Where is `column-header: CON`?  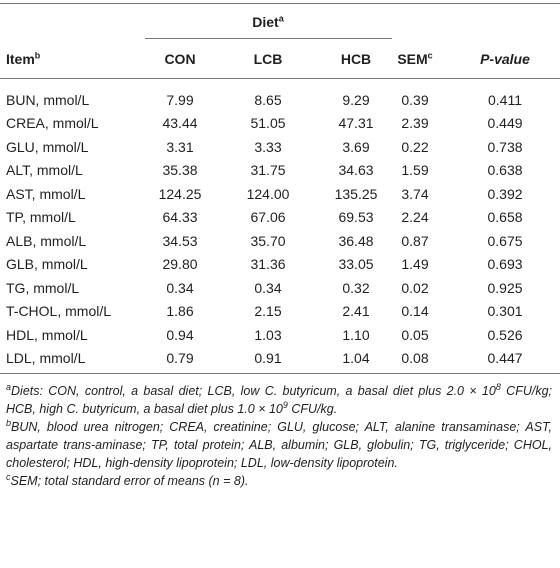
column-header: CON is located at coordinates (179, 59).